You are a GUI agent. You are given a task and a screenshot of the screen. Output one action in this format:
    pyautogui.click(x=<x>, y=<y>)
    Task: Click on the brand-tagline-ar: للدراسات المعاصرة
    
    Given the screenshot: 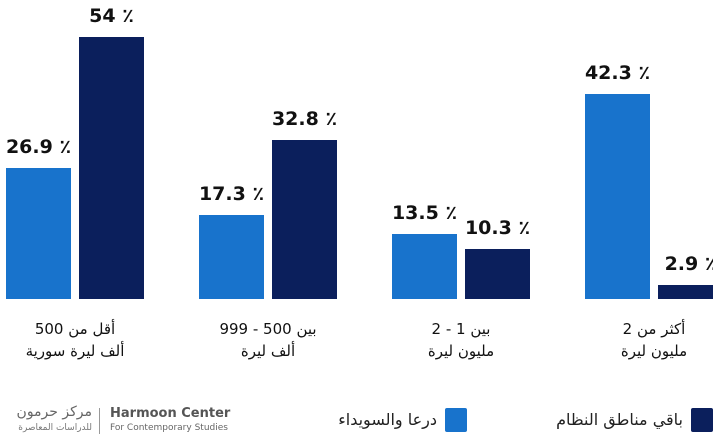 What is the action you would take?
    pyautogui.click(x=55, y=428)
    